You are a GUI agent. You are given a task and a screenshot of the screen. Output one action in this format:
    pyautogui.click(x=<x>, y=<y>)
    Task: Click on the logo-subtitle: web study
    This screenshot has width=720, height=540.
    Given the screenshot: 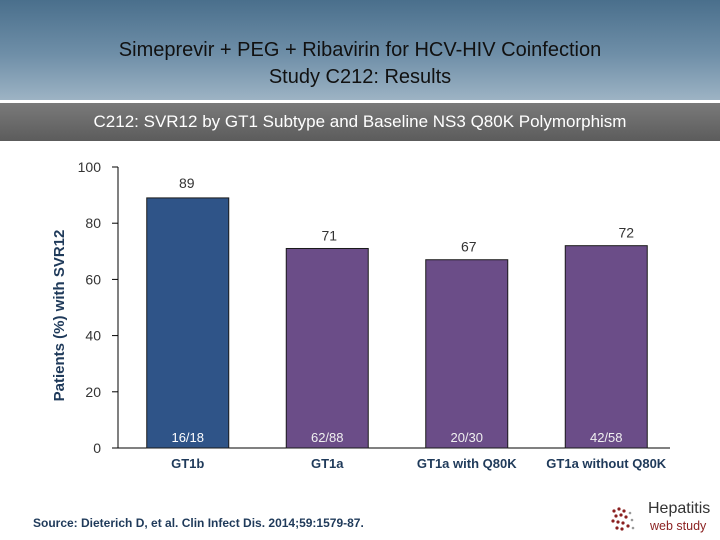 What is the action you would take?
    pyautogui.click(x=678, y=526)
    